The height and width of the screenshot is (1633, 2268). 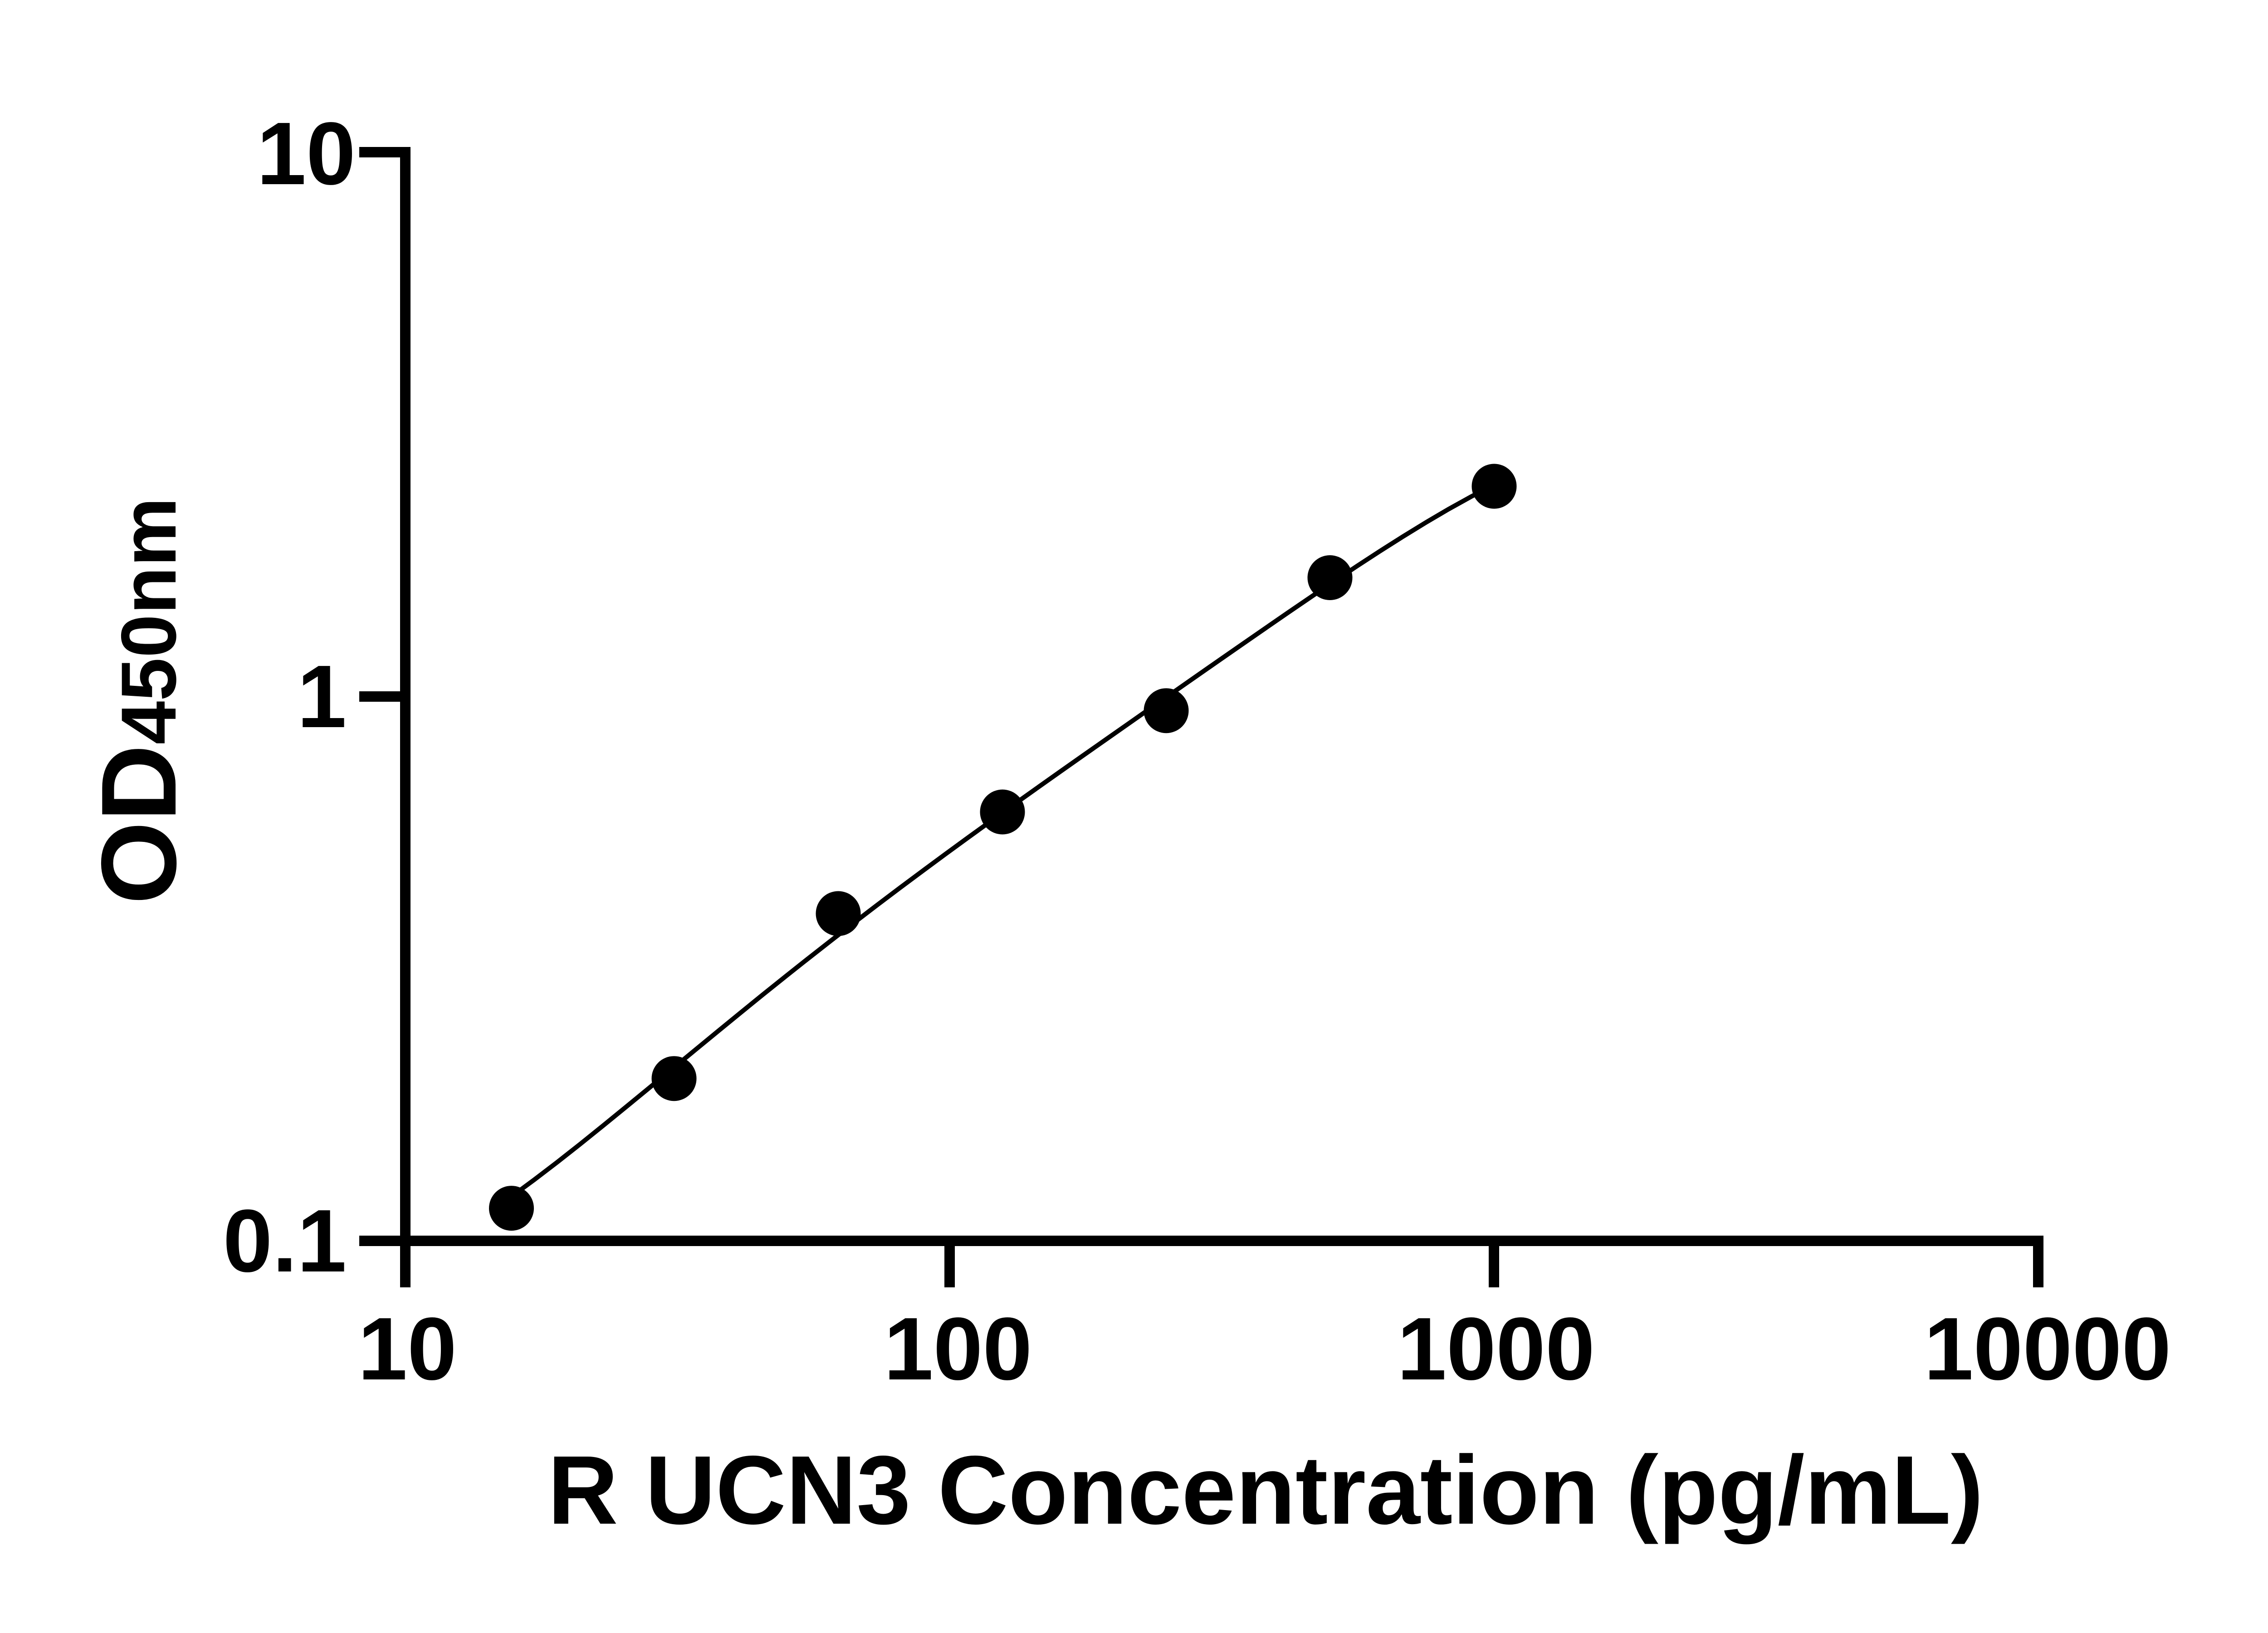 I want to click on svg-text: 100, so click(x=958, y=1348).